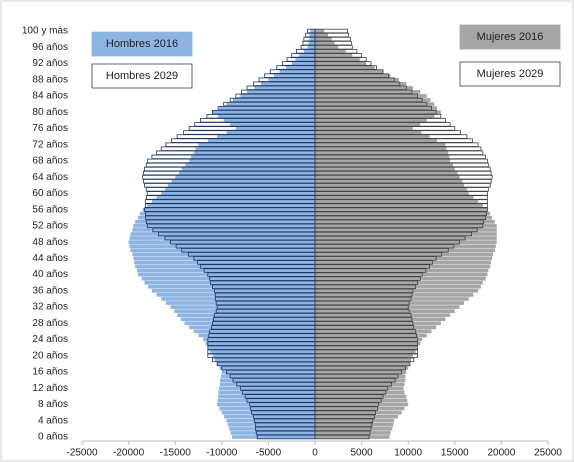 The height and width of the screenshot is (462, 574). What do you see at coordinates (82, 453) in the screenshot?
I see `x-tick-label: -25000` at bounding box center [82, 453].